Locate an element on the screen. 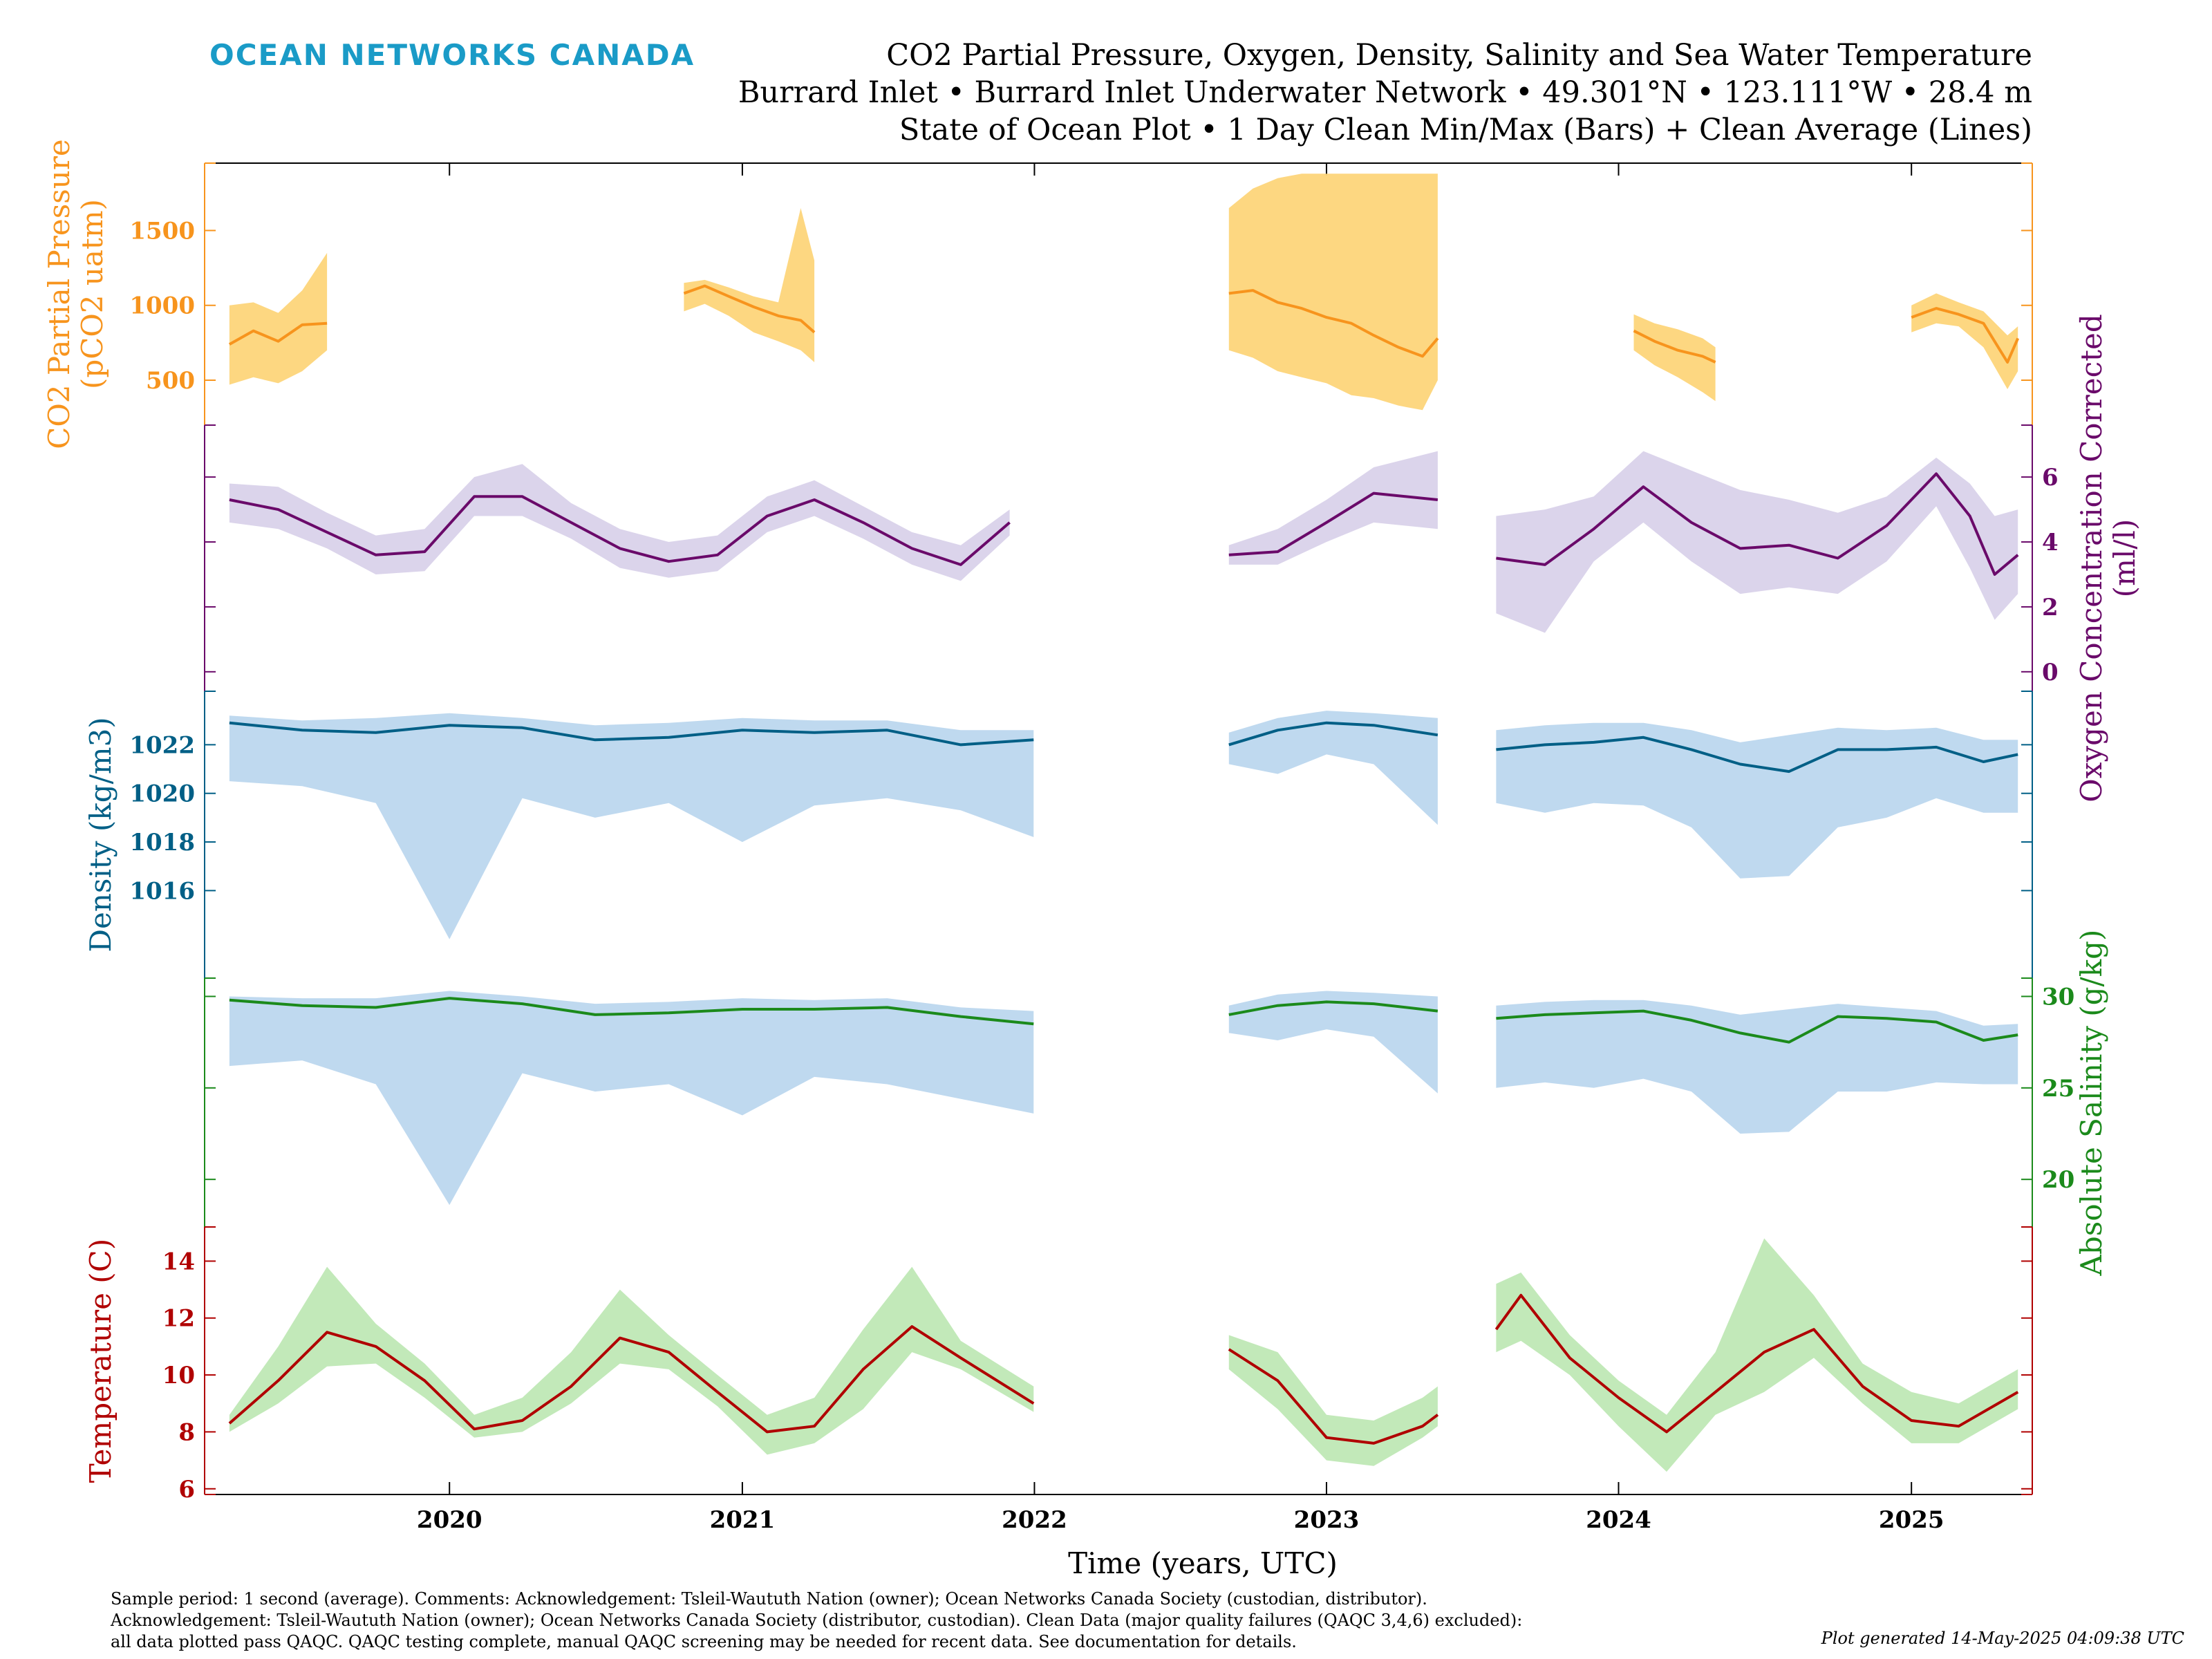  temperature-tick-label: 10 is located at coordinates (178, 1375).